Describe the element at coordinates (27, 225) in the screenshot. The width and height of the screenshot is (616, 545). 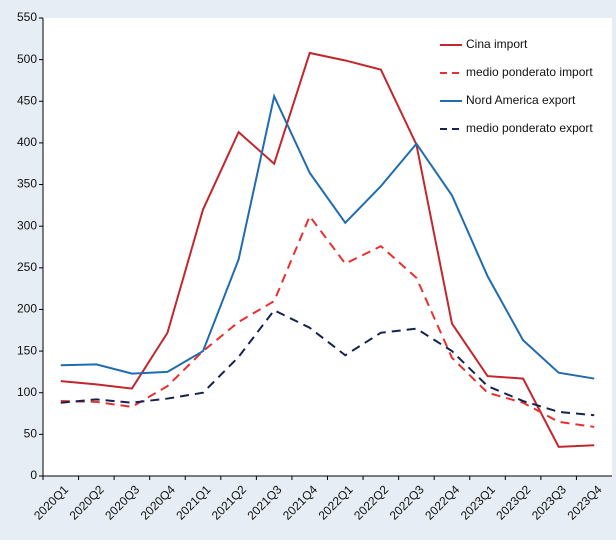
I see `y-tick-label: 300` at that location.